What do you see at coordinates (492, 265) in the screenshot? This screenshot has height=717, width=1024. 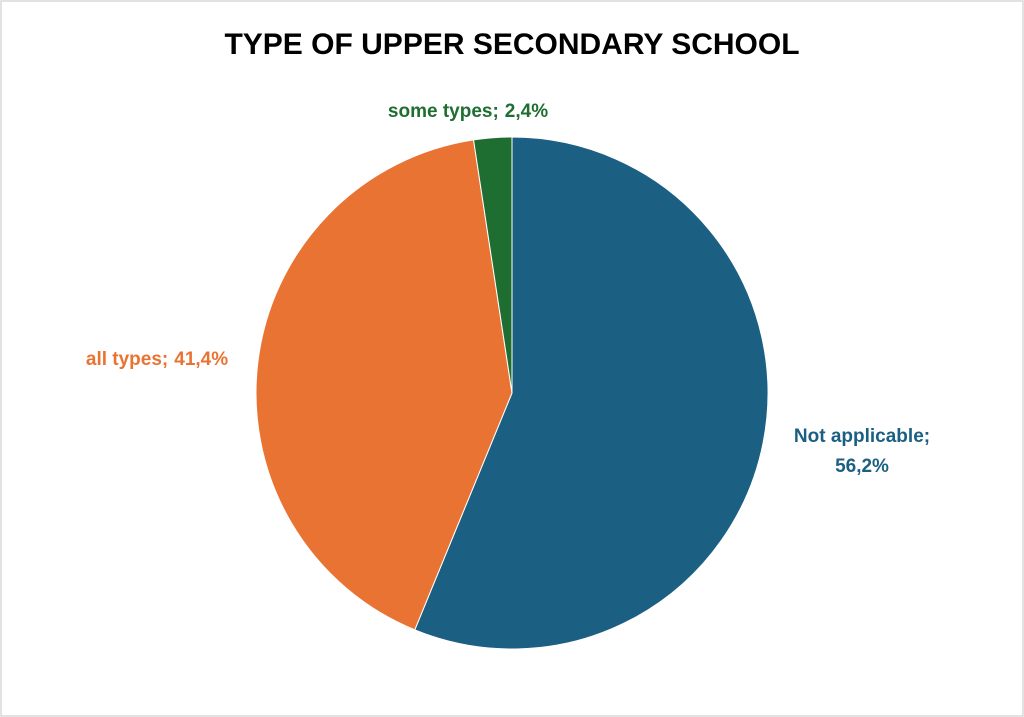 I see `pie-slice` at bounding box center [492, 265].